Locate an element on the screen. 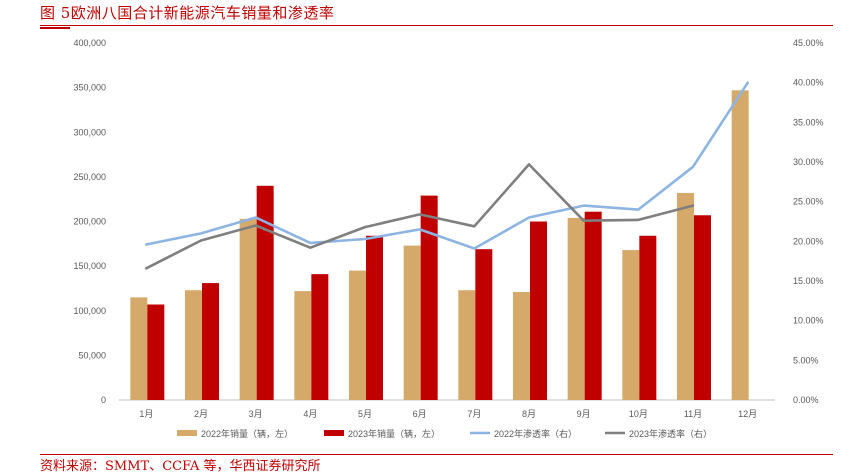 This screenshot has width=851, height=474. left-axis-tick-label: 300,000 is located at coordinates (89, 132).